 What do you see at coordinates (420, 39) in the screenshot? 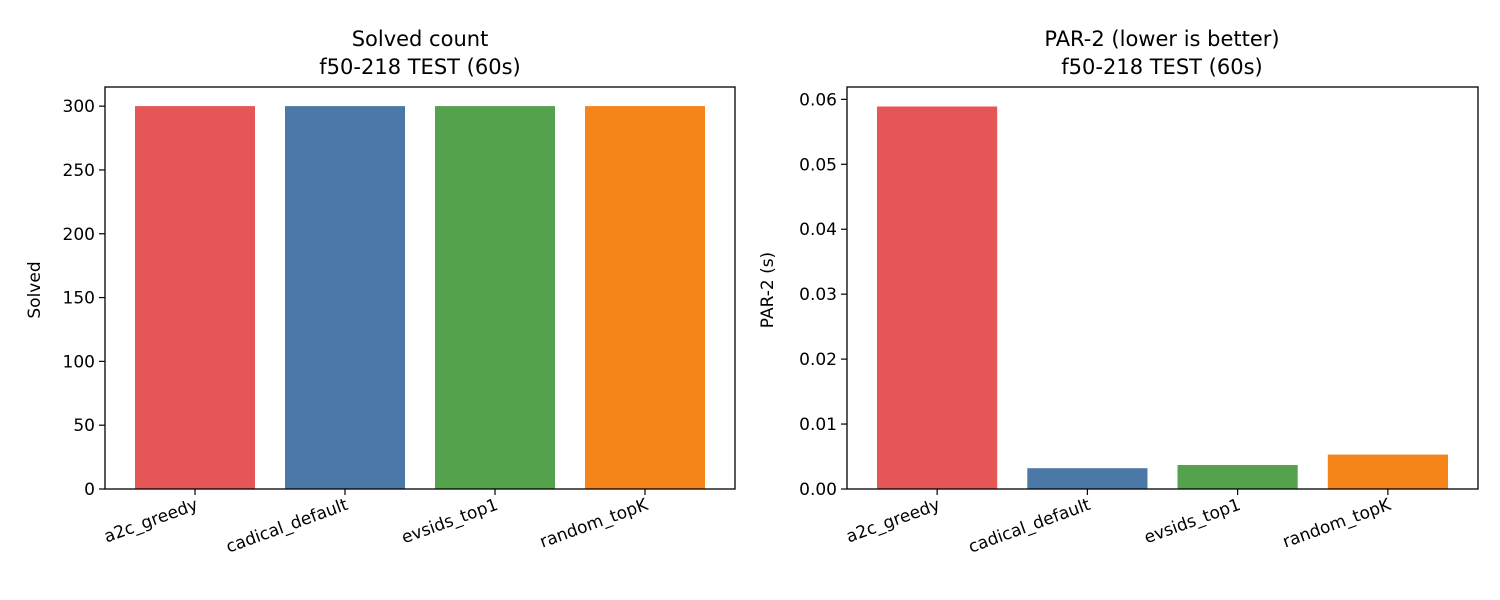
I see `chart-title-line1: Solved count` at bounding box center [420, 39].